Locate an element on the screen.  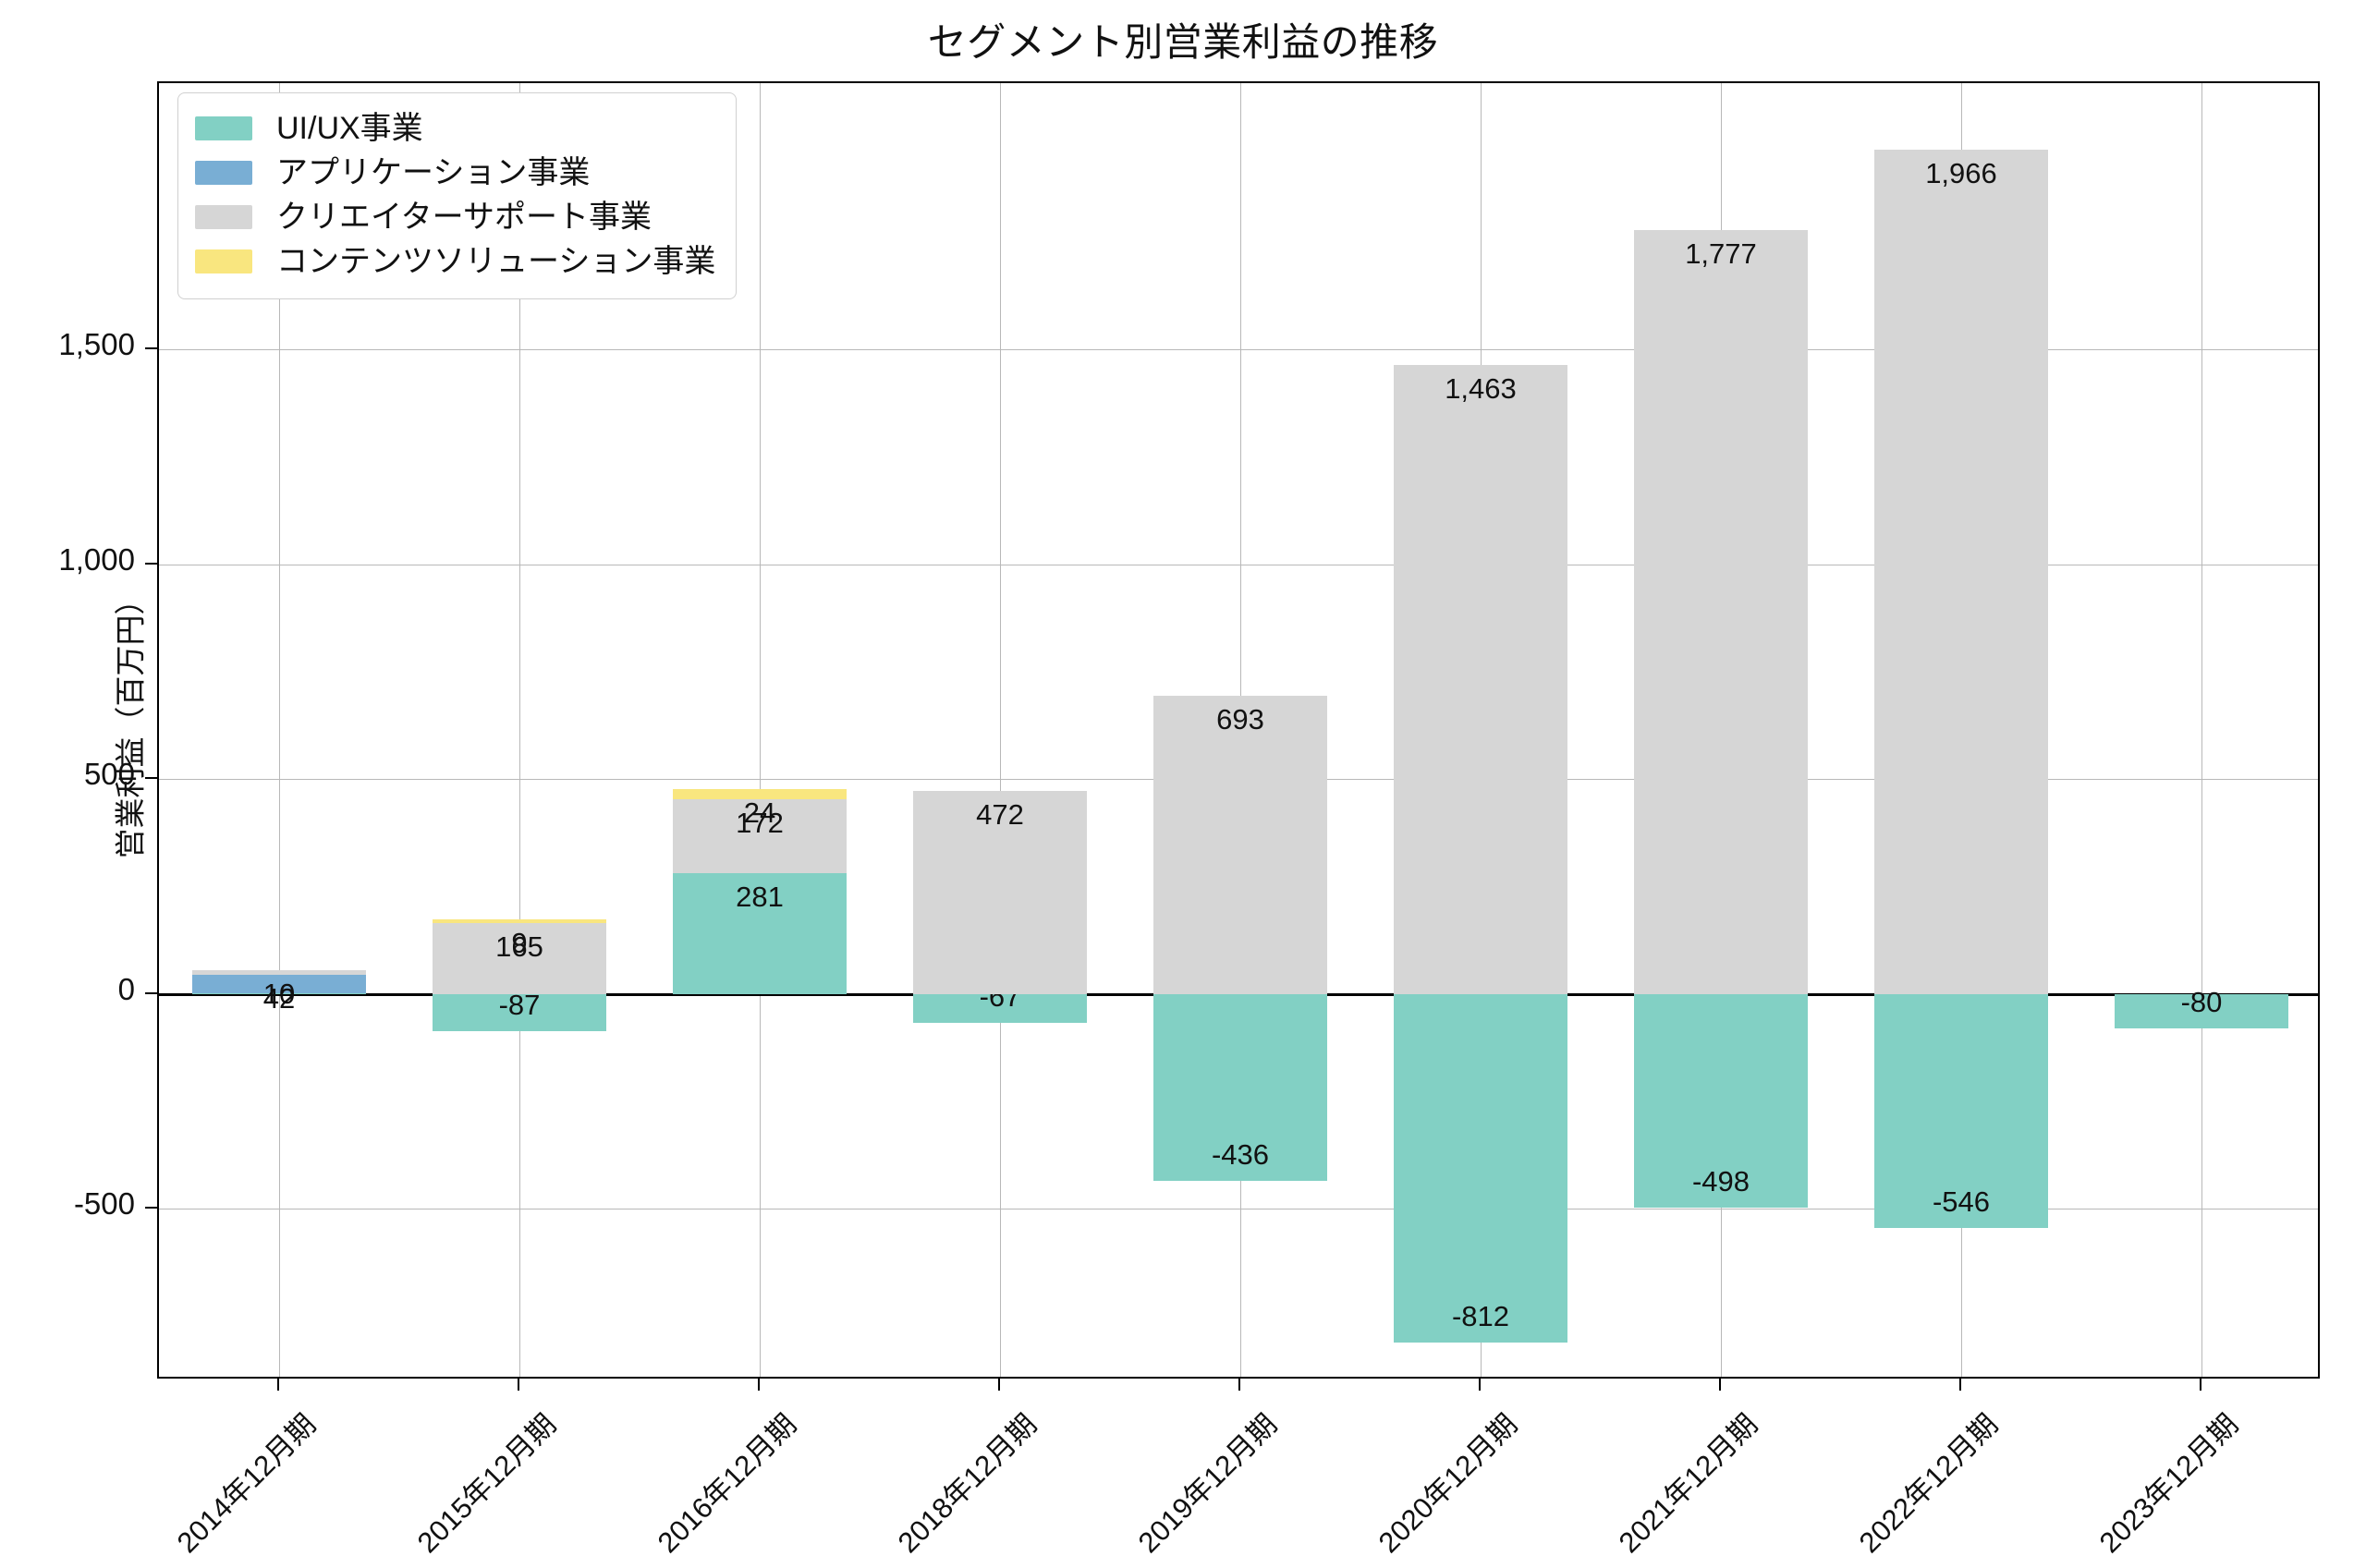
y-axis-tick-label: 1,500 is located at coordinates (96, 344).